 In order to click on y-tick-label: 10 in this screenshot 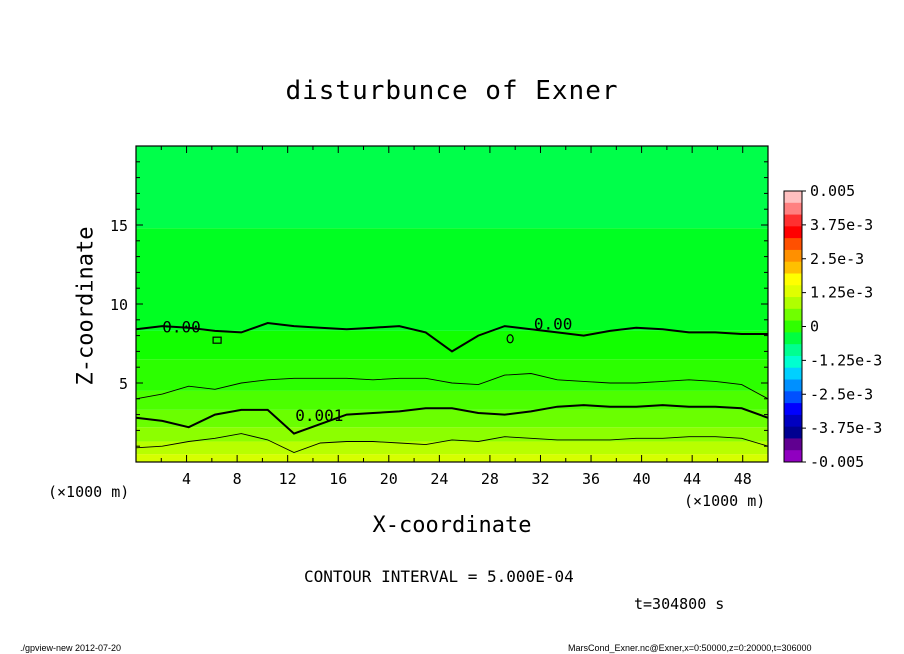, I will do `click(119, 305)`.